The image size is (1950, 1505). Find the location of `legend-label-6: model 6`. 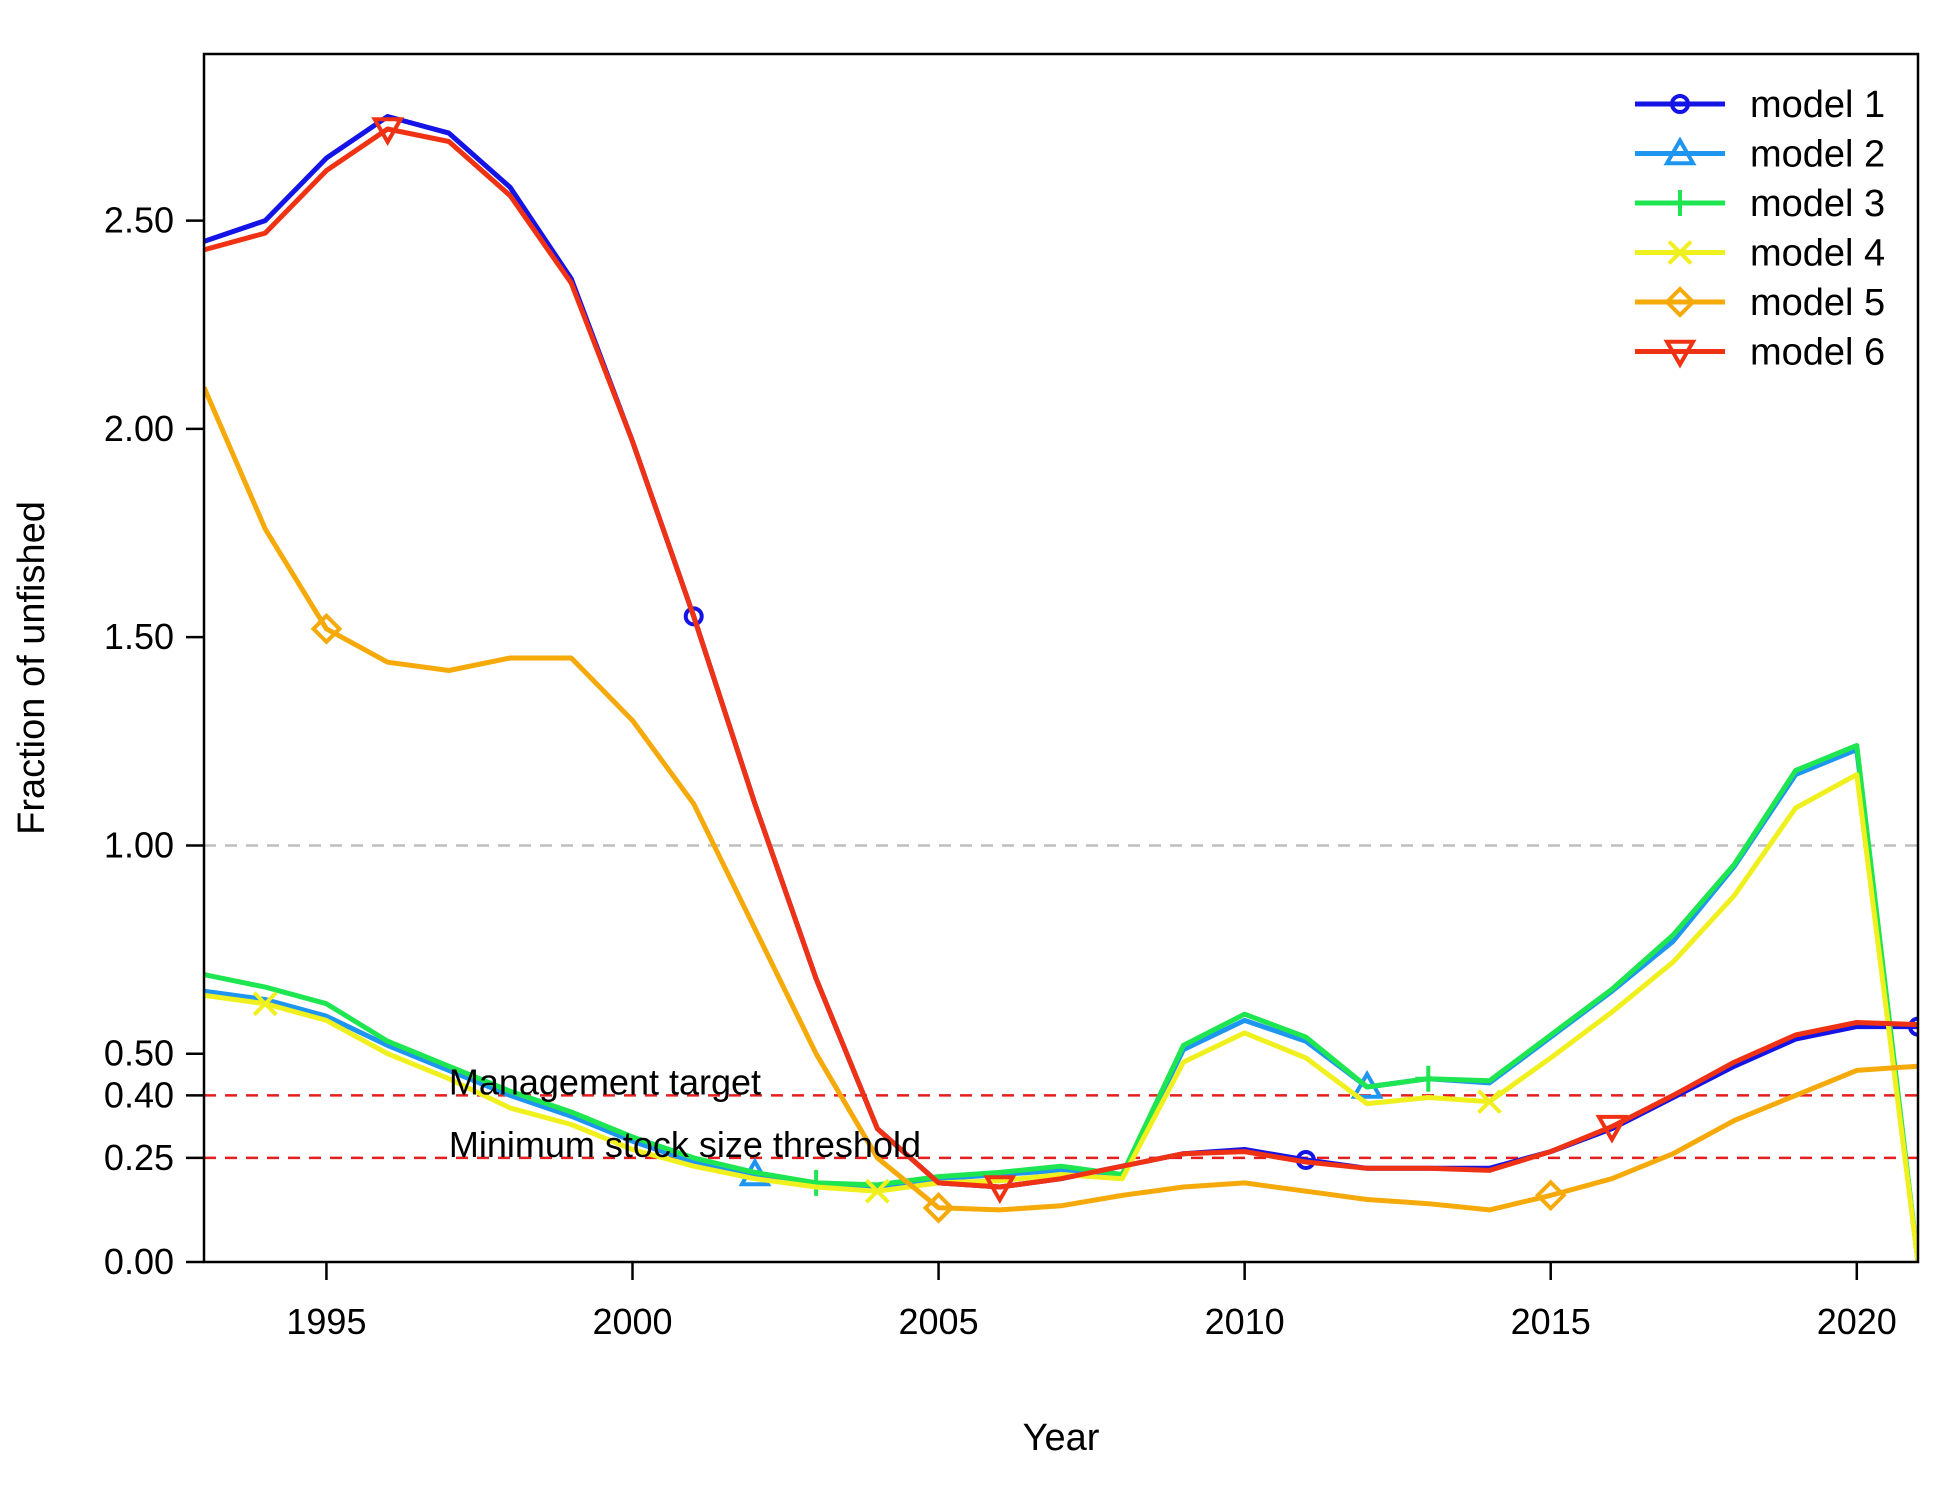

legend-label-6: model 6 is located at coordinates (1817, 353).